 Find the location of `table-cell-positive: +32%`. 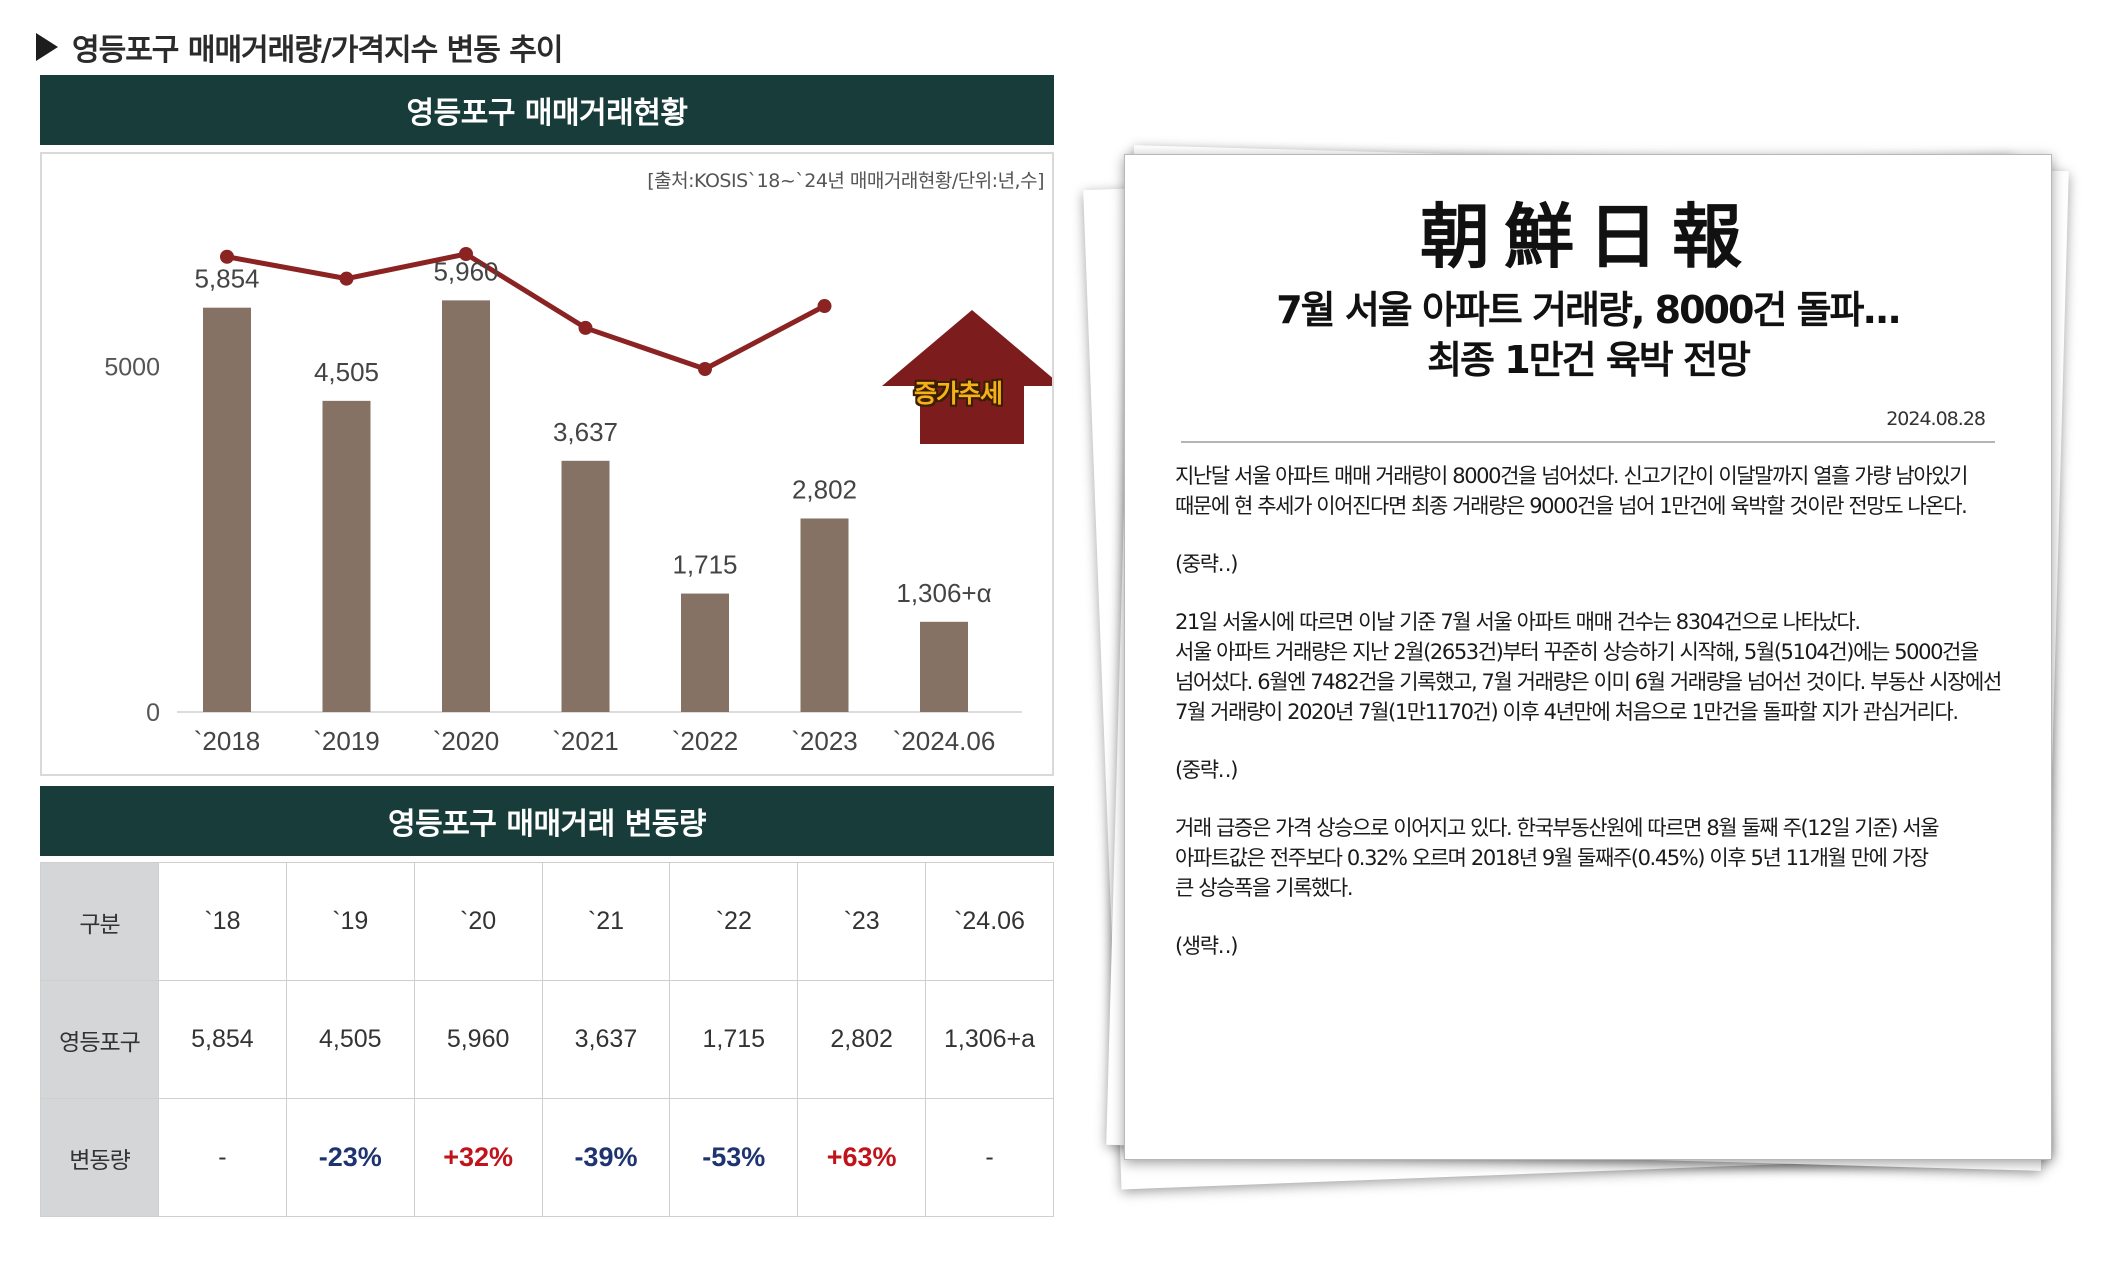

table-cell-positive: +32% is located at coordinates (478, 1157).